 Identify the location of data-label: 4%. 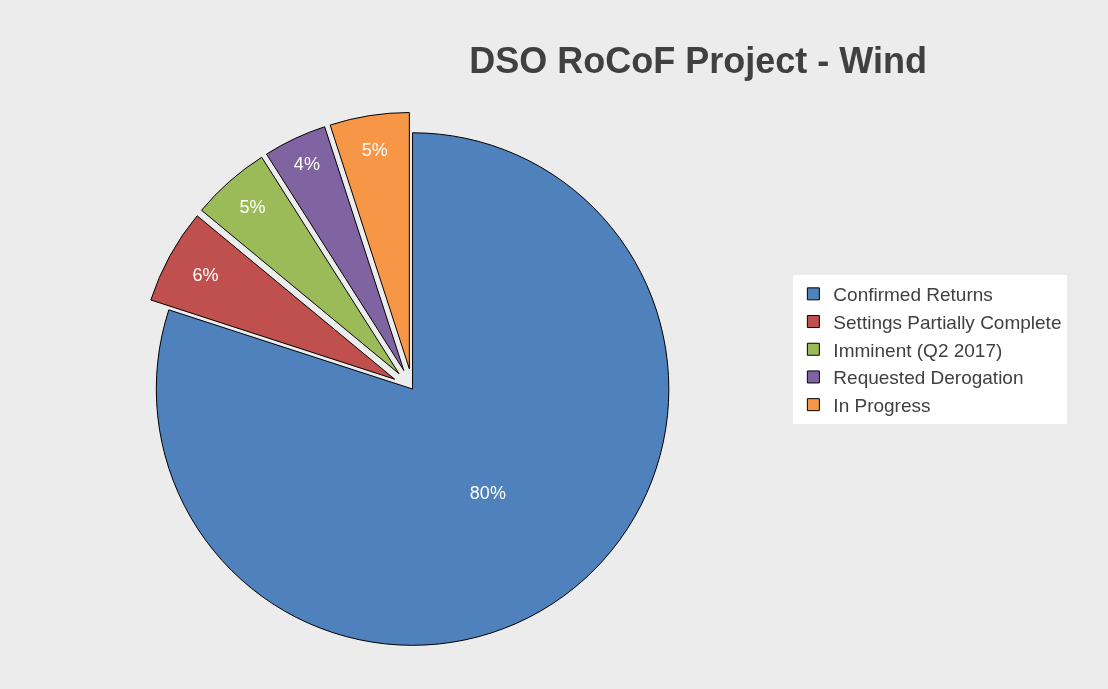
(306, 164).